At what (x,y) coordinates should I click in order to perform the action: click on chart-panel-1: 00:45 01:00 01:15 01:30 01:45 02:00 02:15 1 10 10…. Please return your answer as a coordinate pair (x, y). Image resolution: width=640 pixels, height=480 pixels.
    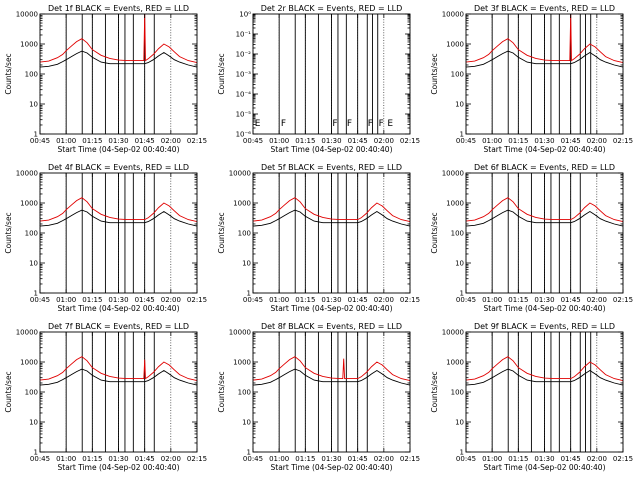
    Looking at the image, I should click on (105, 79).